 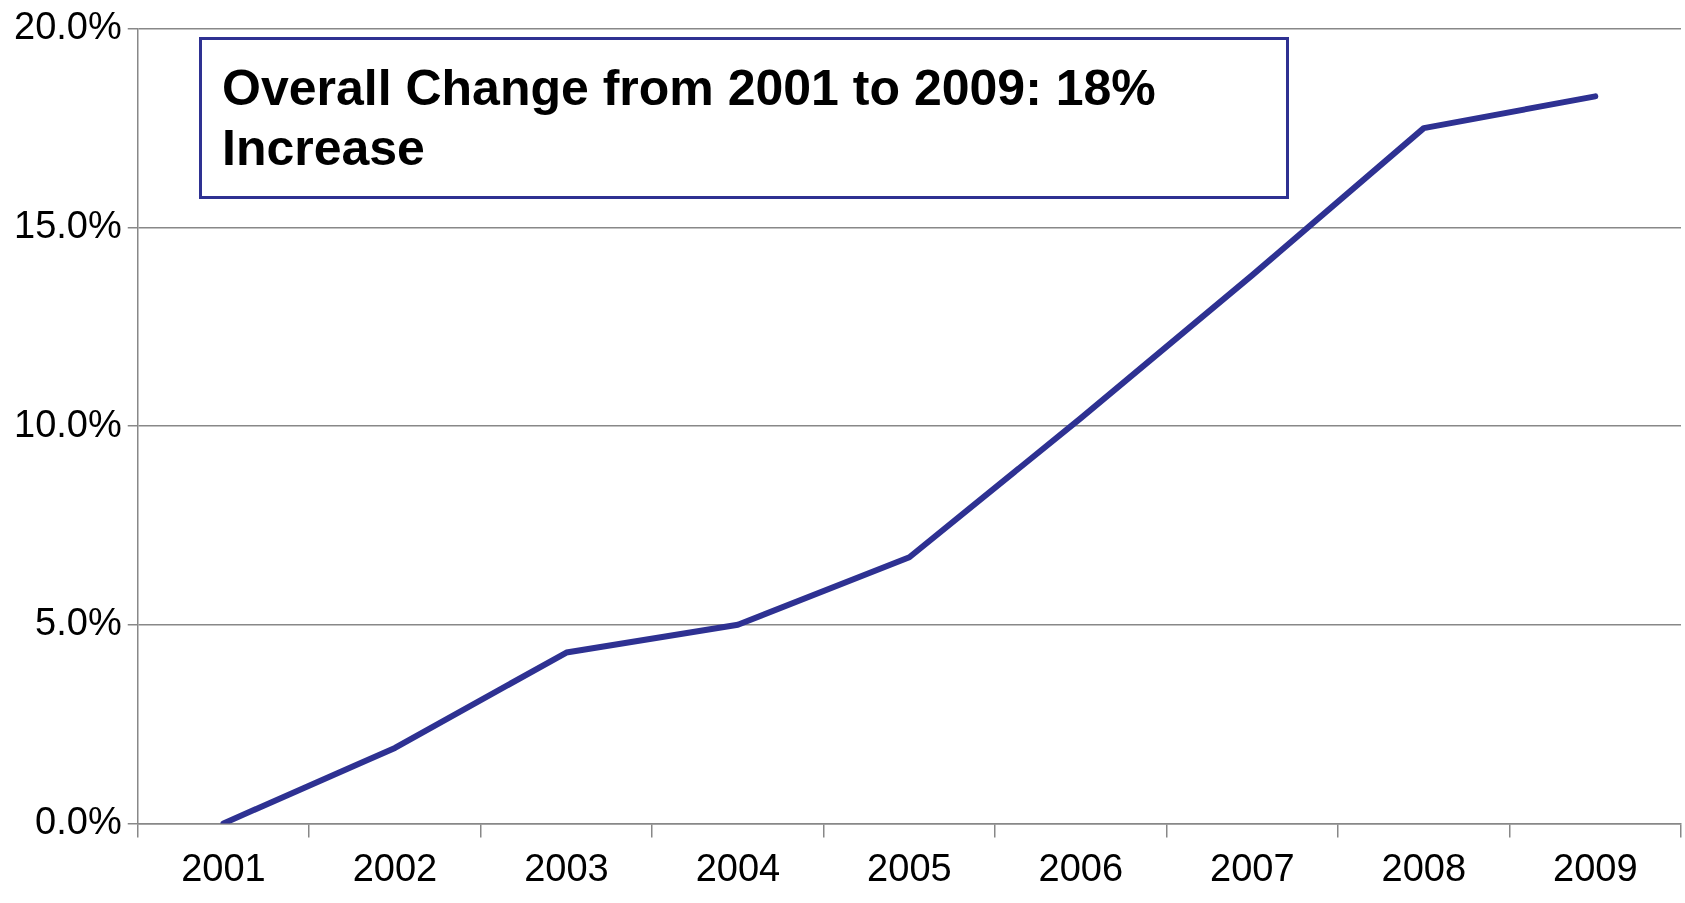 I want to click on x-tick-label: 2003, so click(x=566, y=867).